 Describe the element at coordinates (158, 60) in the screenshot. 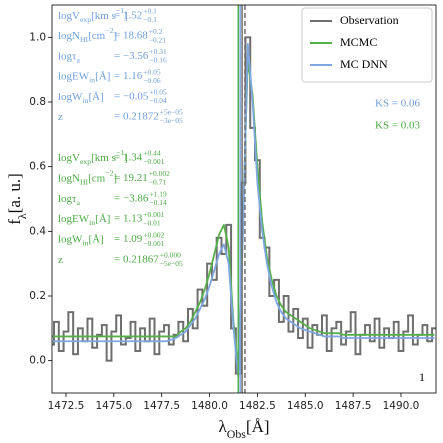

I see `annotation-lower: −0.16` at that location.